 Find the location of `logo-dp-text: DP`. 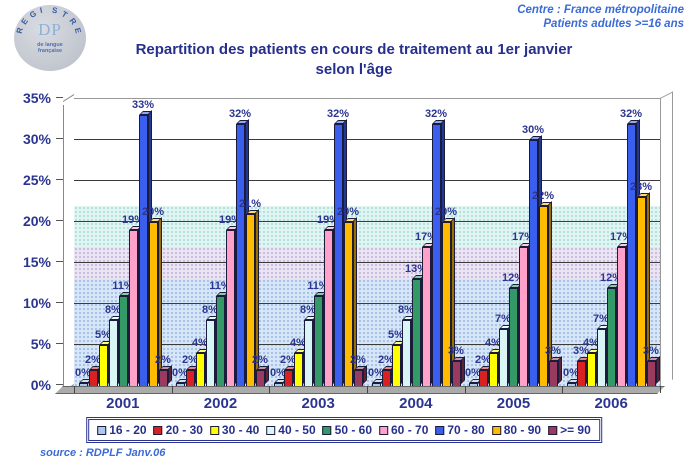

logo-dp-text: DP is located at coordinates (50, 29).